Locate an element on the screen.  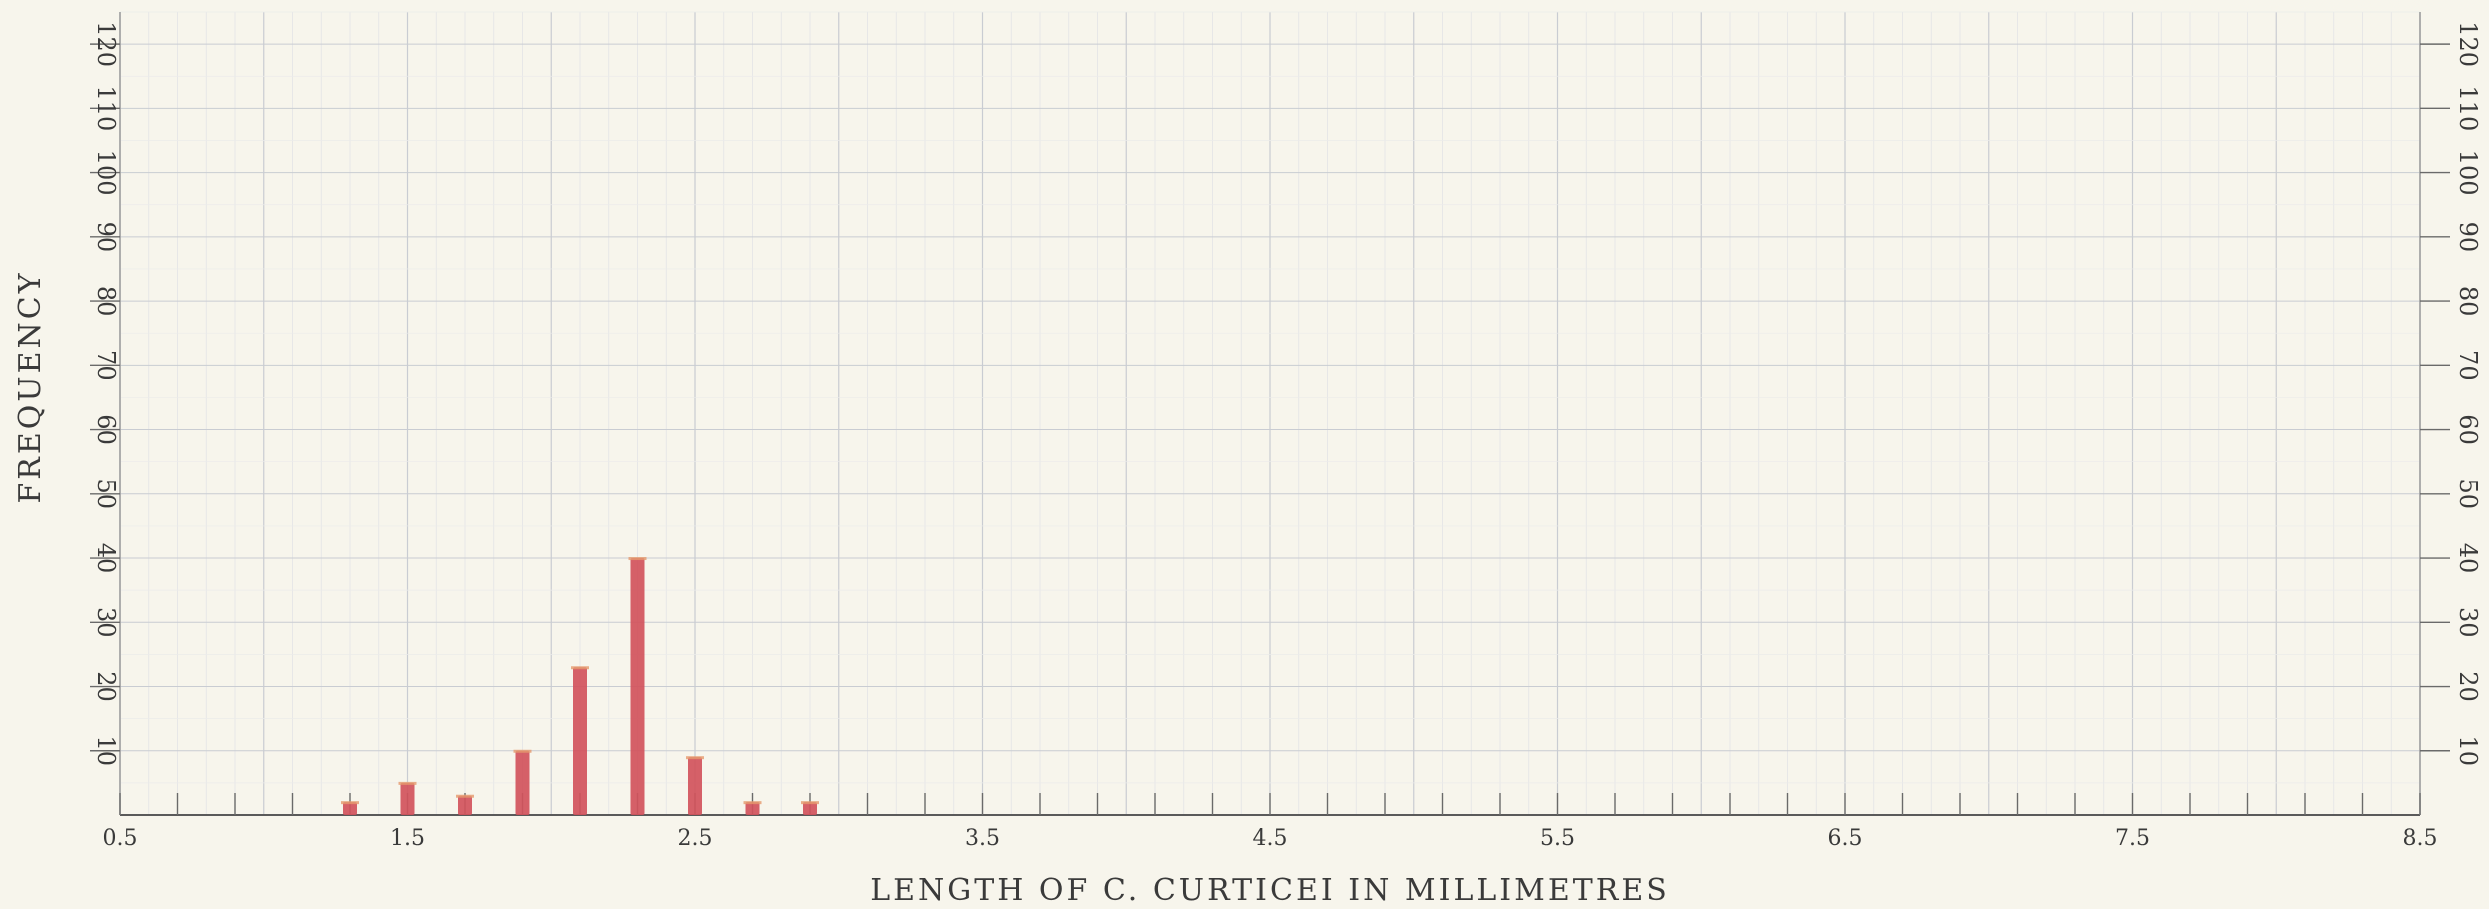
x-tick-label: 6.5 is located at coordinates (1845, 838).